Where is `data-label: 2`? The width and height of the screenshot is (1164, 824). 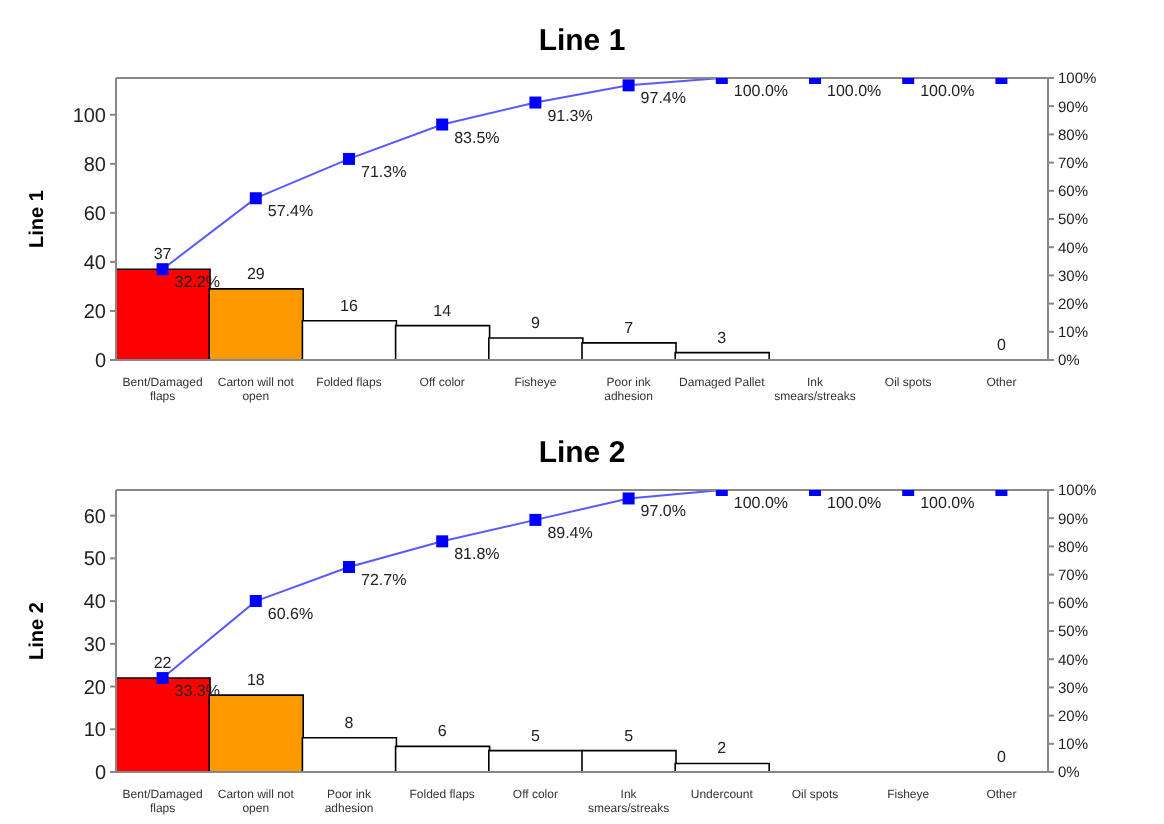
data-label: 2 is located at coordinates (722, 748).